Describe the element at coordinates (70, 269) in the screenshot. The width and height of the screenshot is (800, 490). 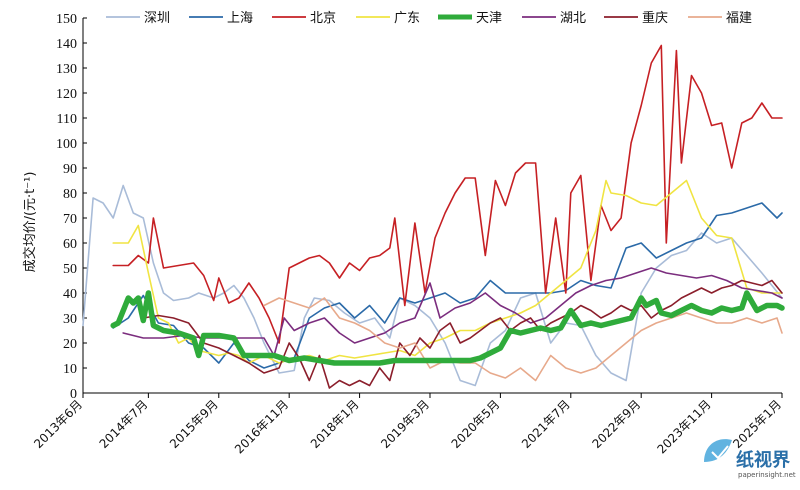
I see `y-tick-label: 50` at that location.